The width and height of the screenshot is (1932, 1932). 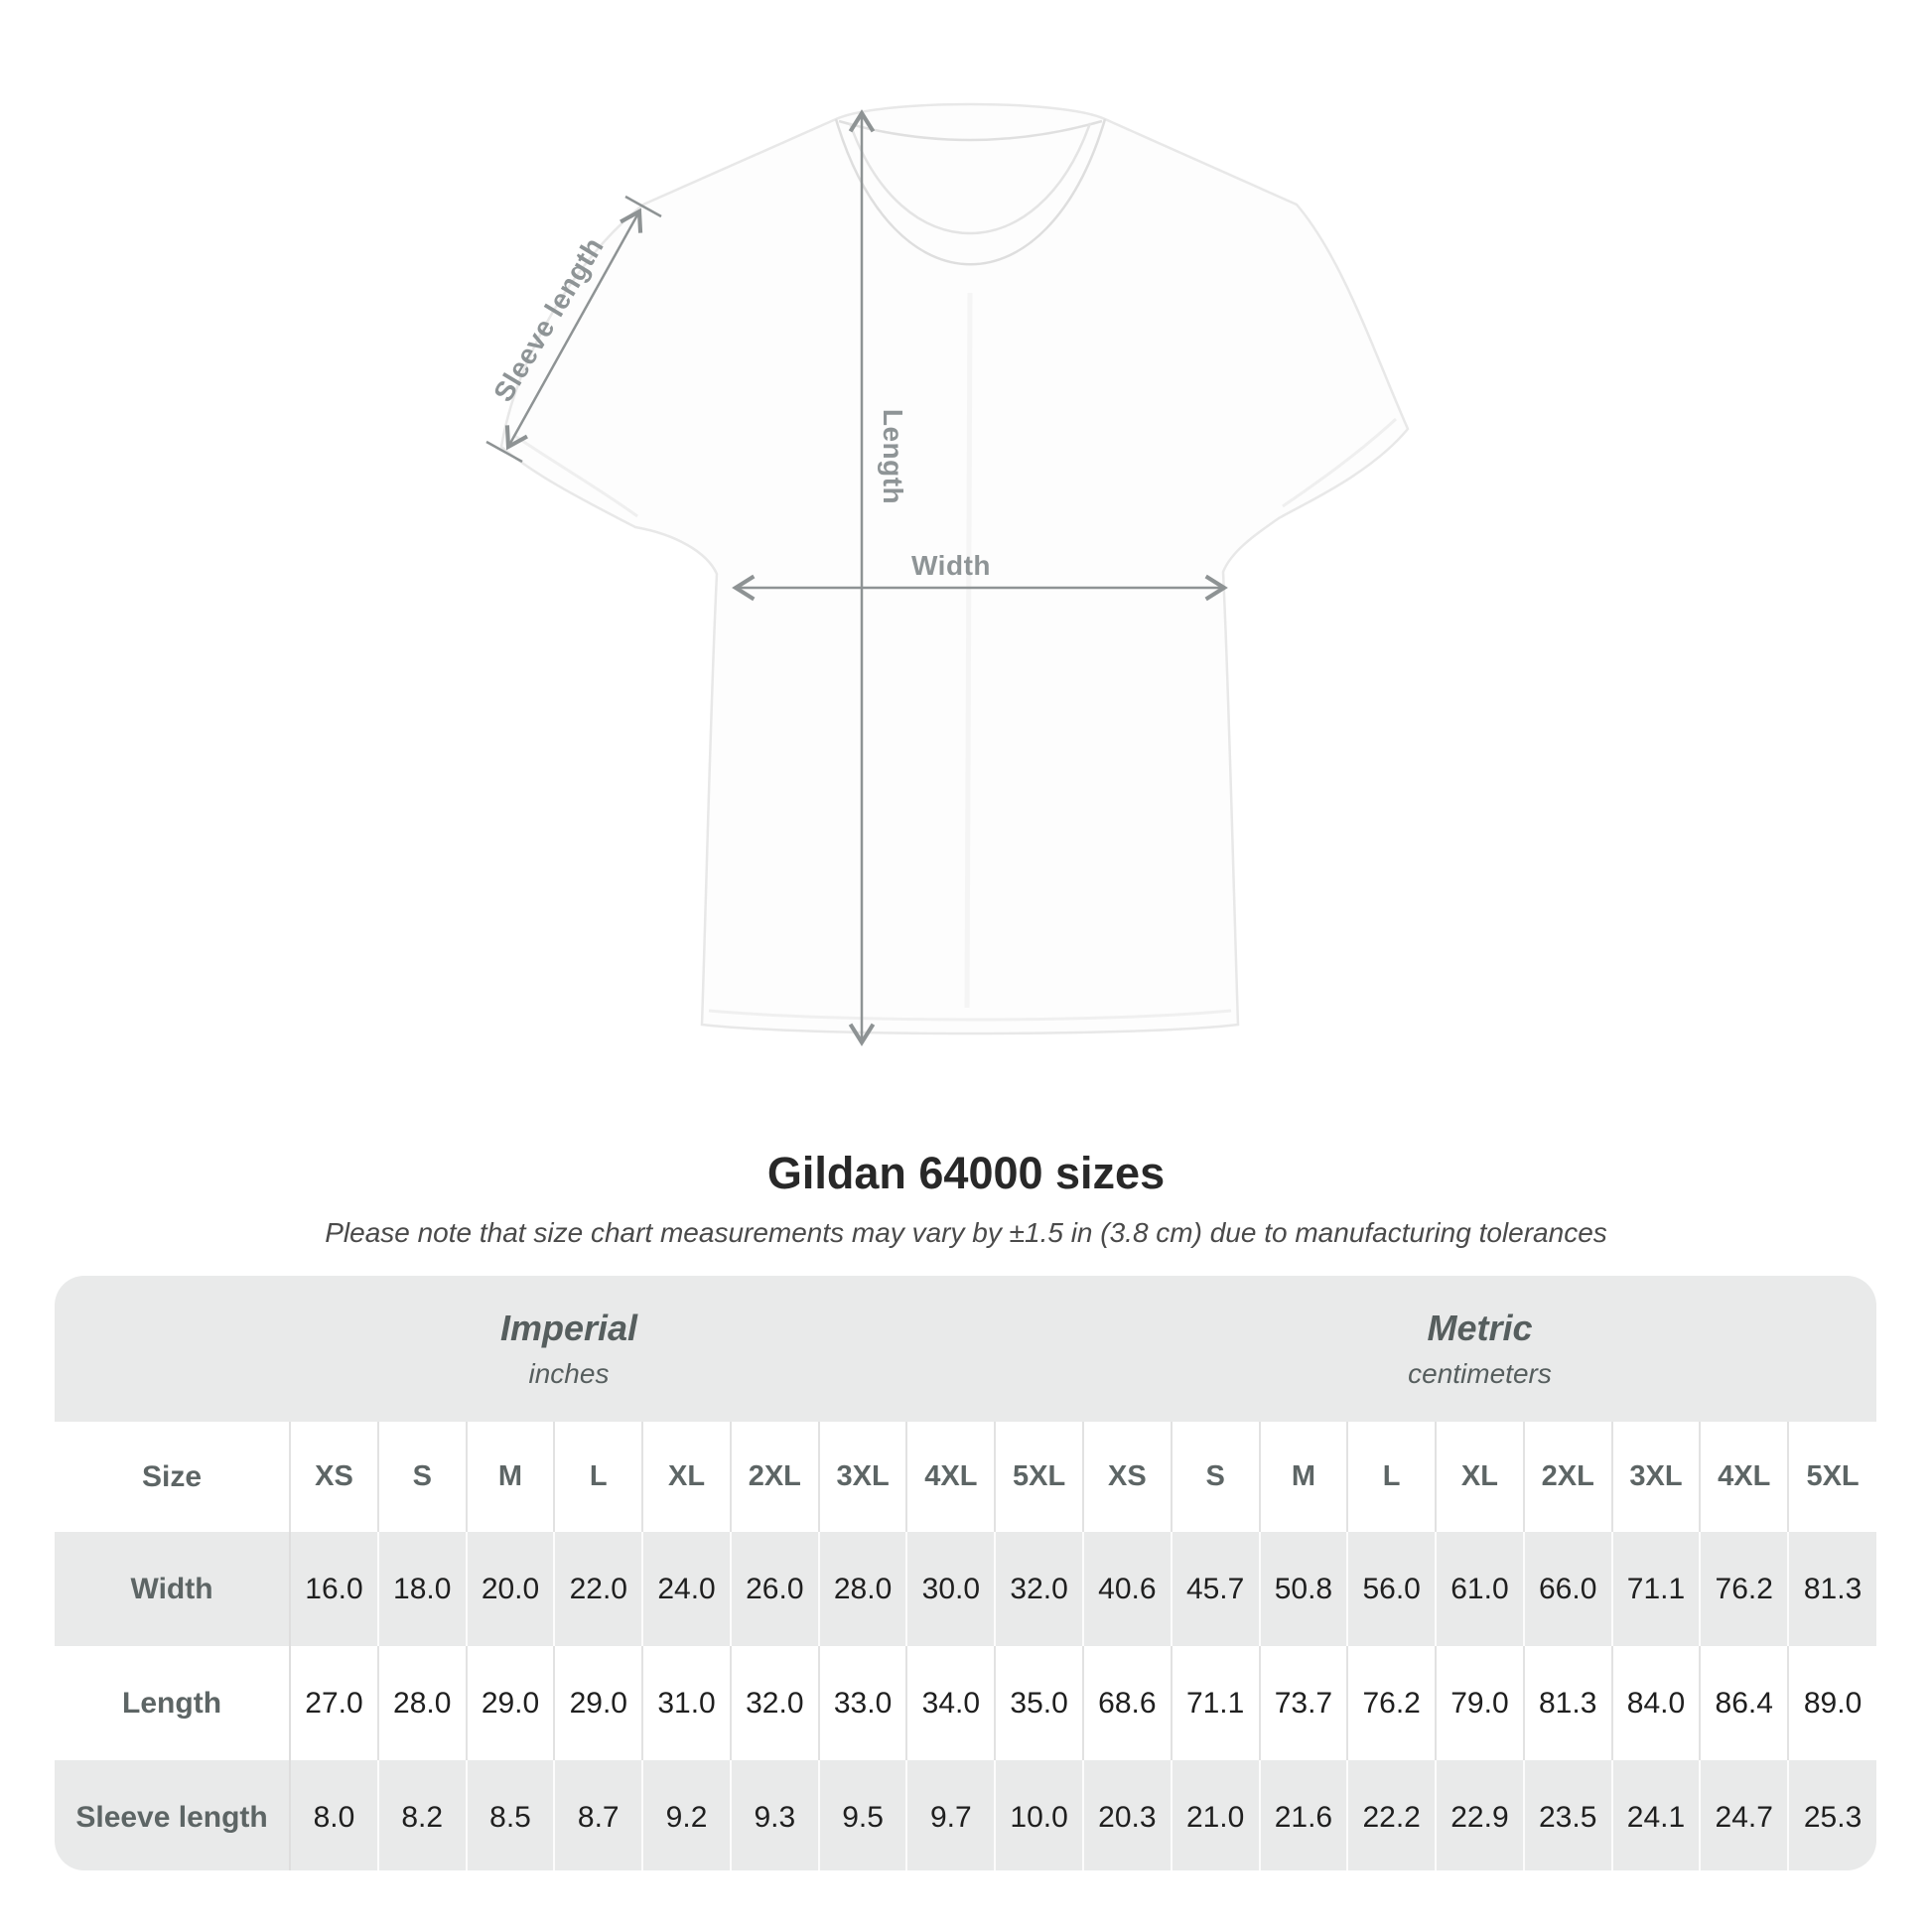 What do you see at coordinates (968, 650) in the screenshot?
I see `center-crease` at bounding box center [968, 650].